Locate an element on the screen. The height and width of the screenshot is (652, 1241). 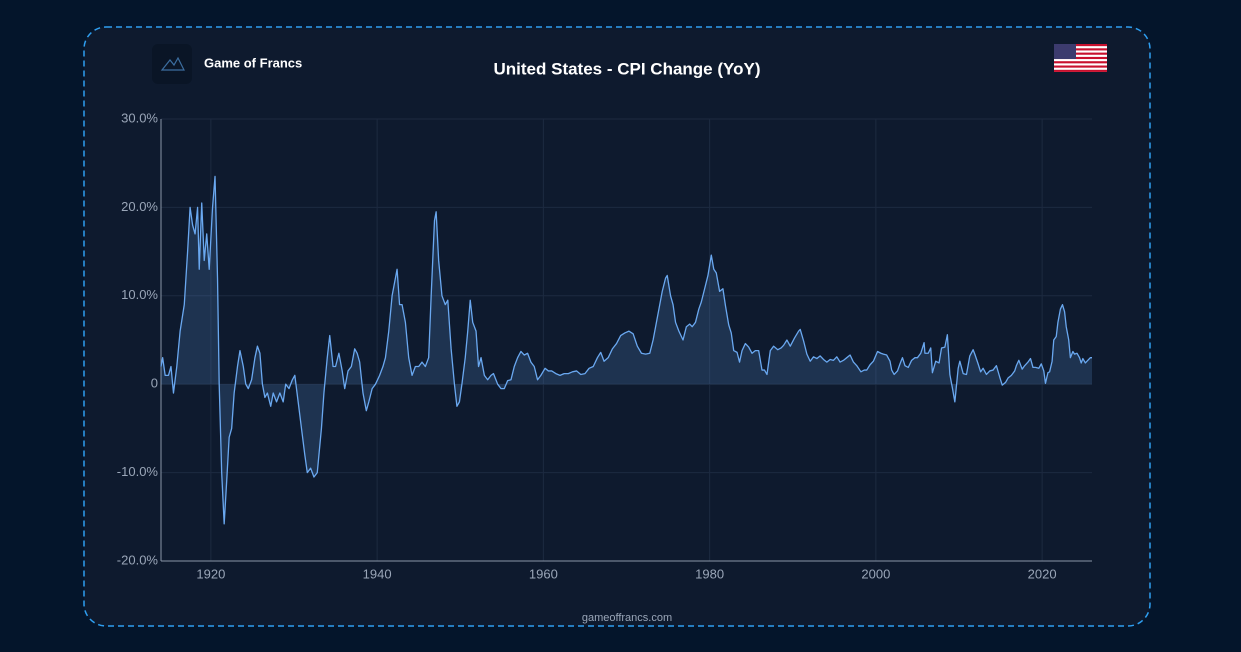
x-tick-label: 1920 is located at coordinates (210, 573).